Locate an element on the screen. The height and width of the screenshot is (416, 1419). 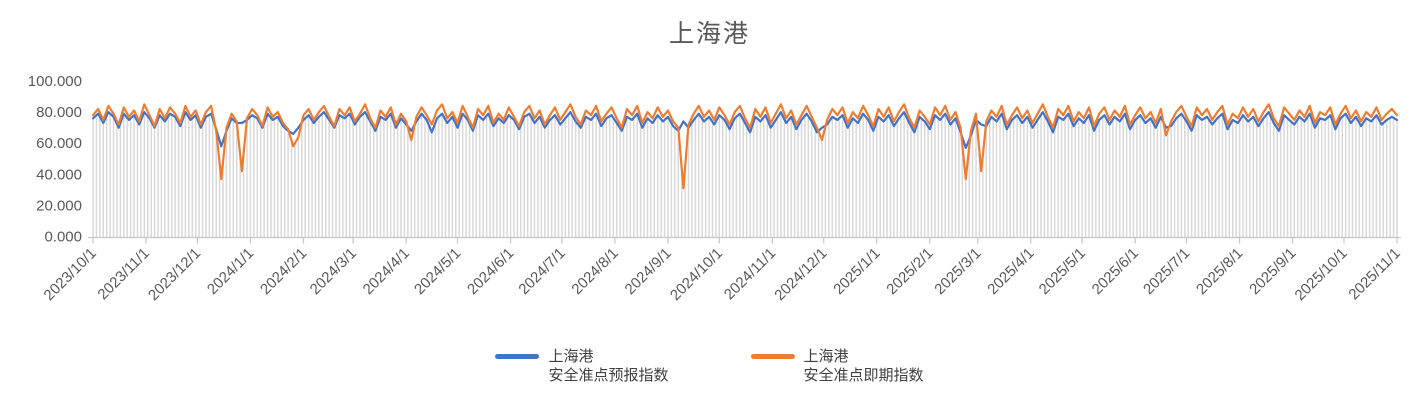
y-axis-tick-label: 0.000 is located at coordinates (63, 237).